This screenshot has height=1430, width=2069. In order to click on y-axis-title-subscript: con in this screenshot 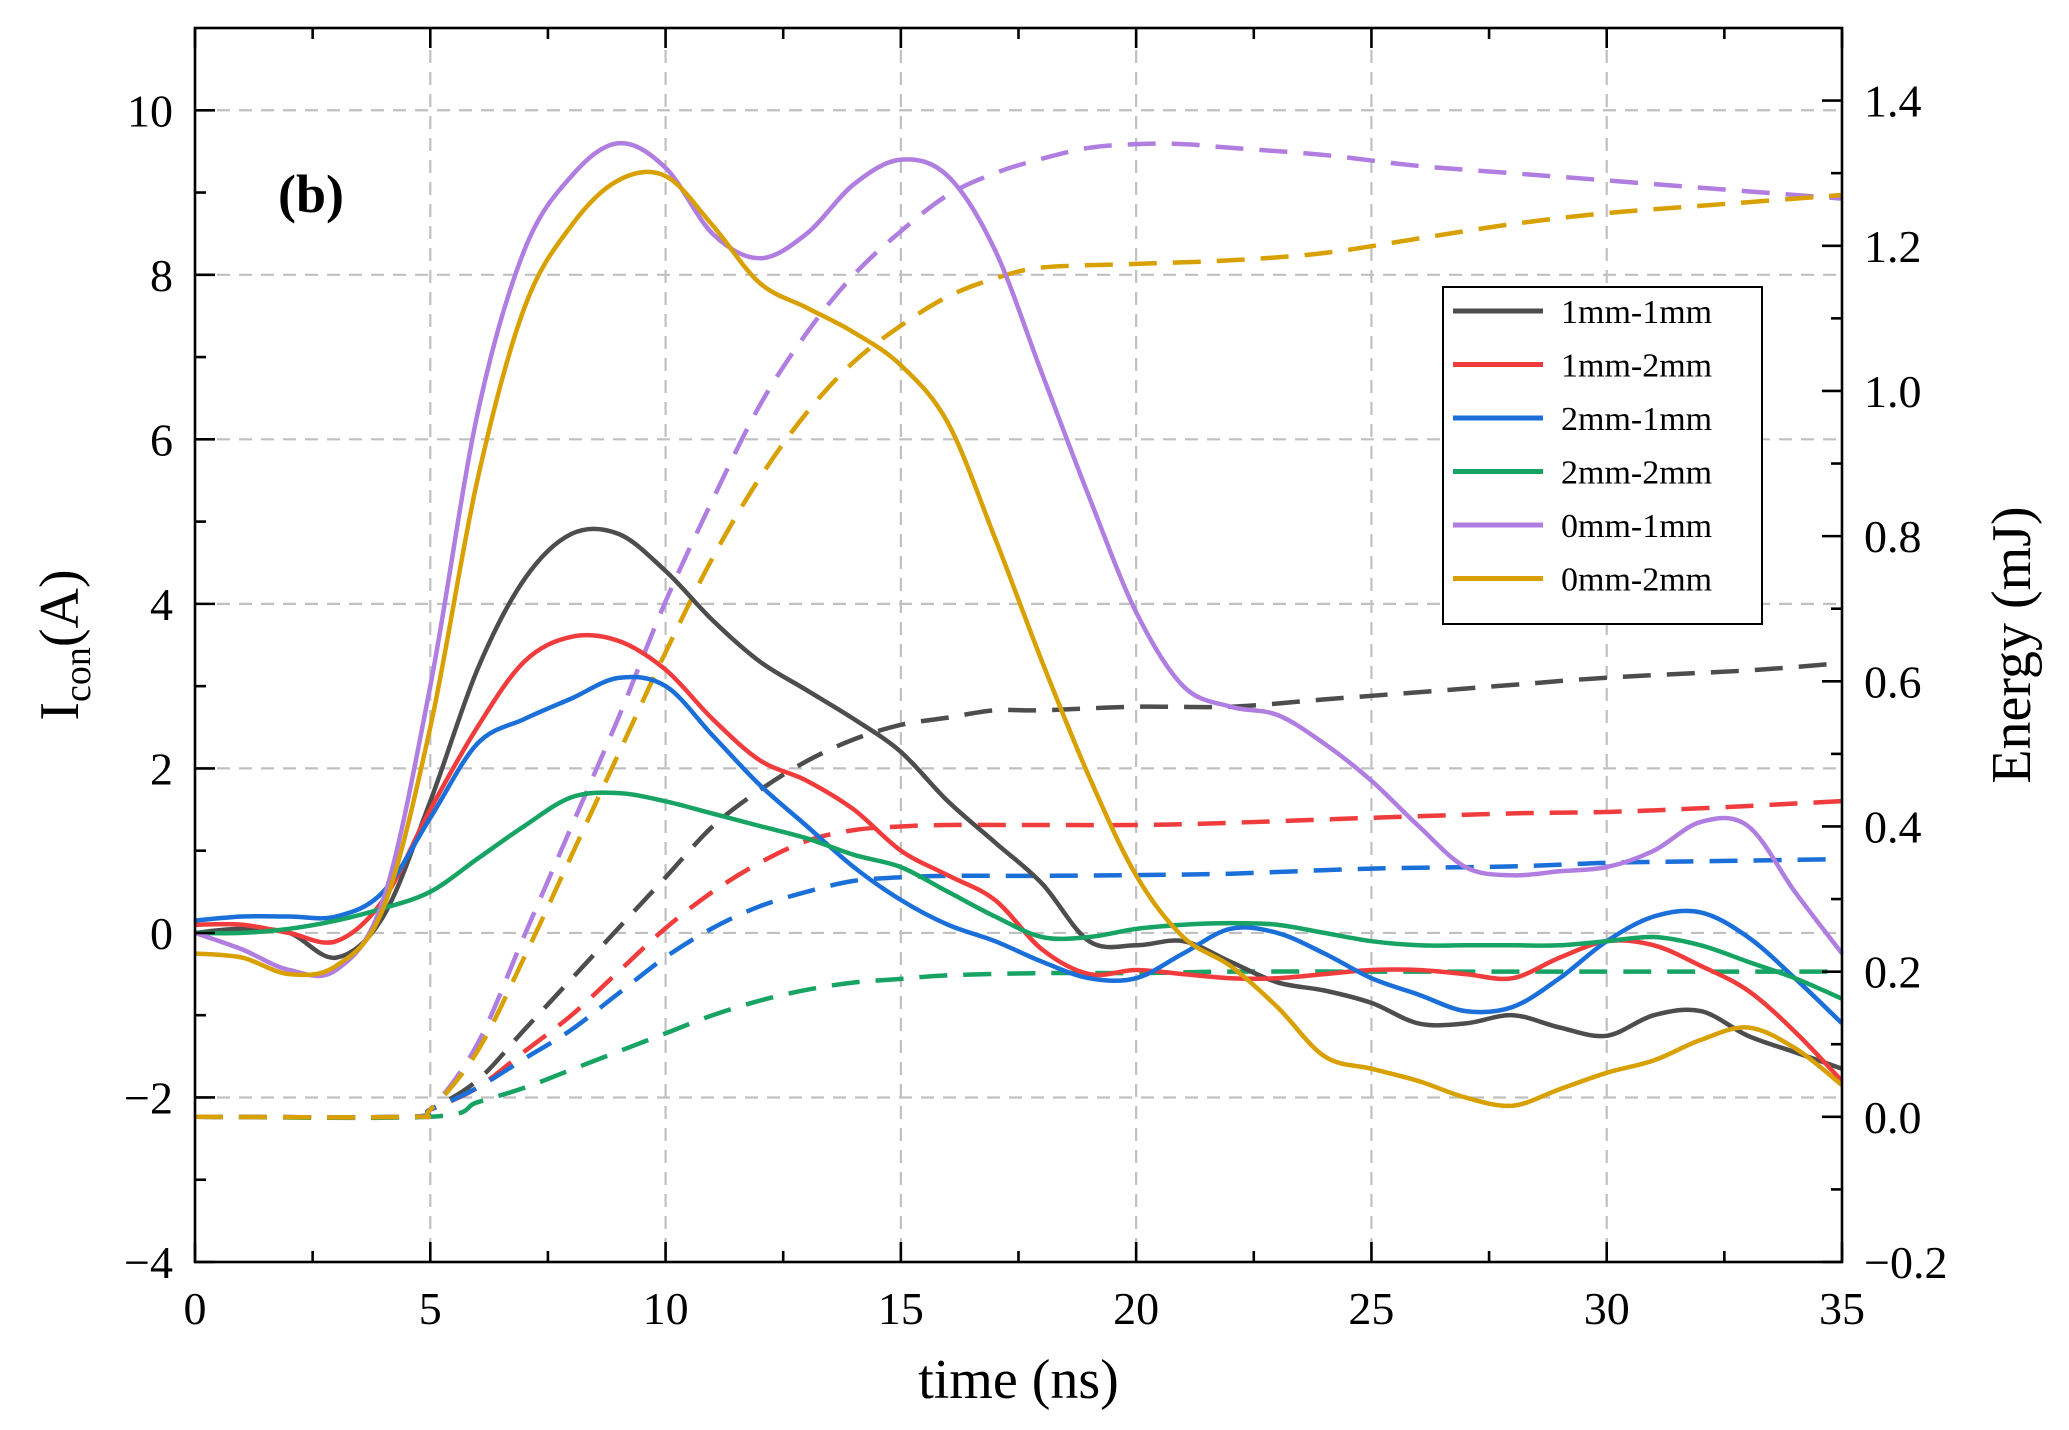, I will do `click(78, 674)`.